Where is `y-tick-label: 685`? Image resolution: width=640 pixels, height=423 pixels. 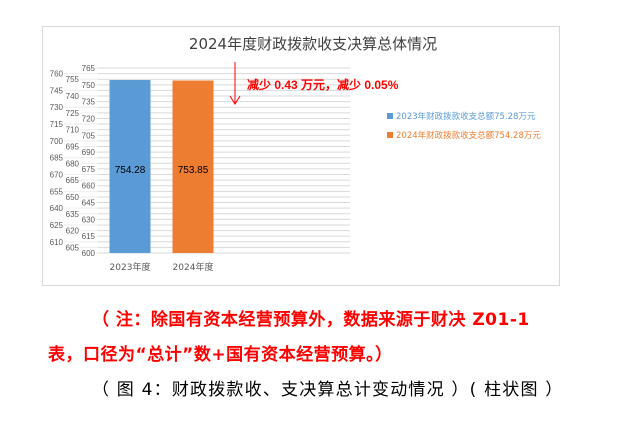
y-tick-label: 685 is located at coordinates (57, 158).